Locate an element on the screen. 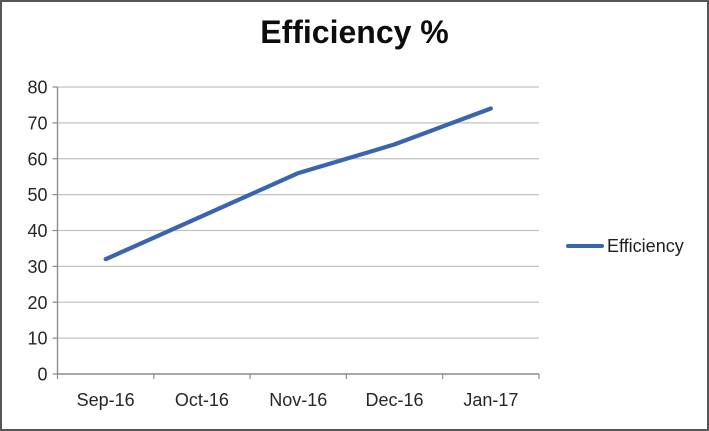 The image size is (709, 431). x-axis-tick-label: Jan-17 is located at coordinates (490, 400).